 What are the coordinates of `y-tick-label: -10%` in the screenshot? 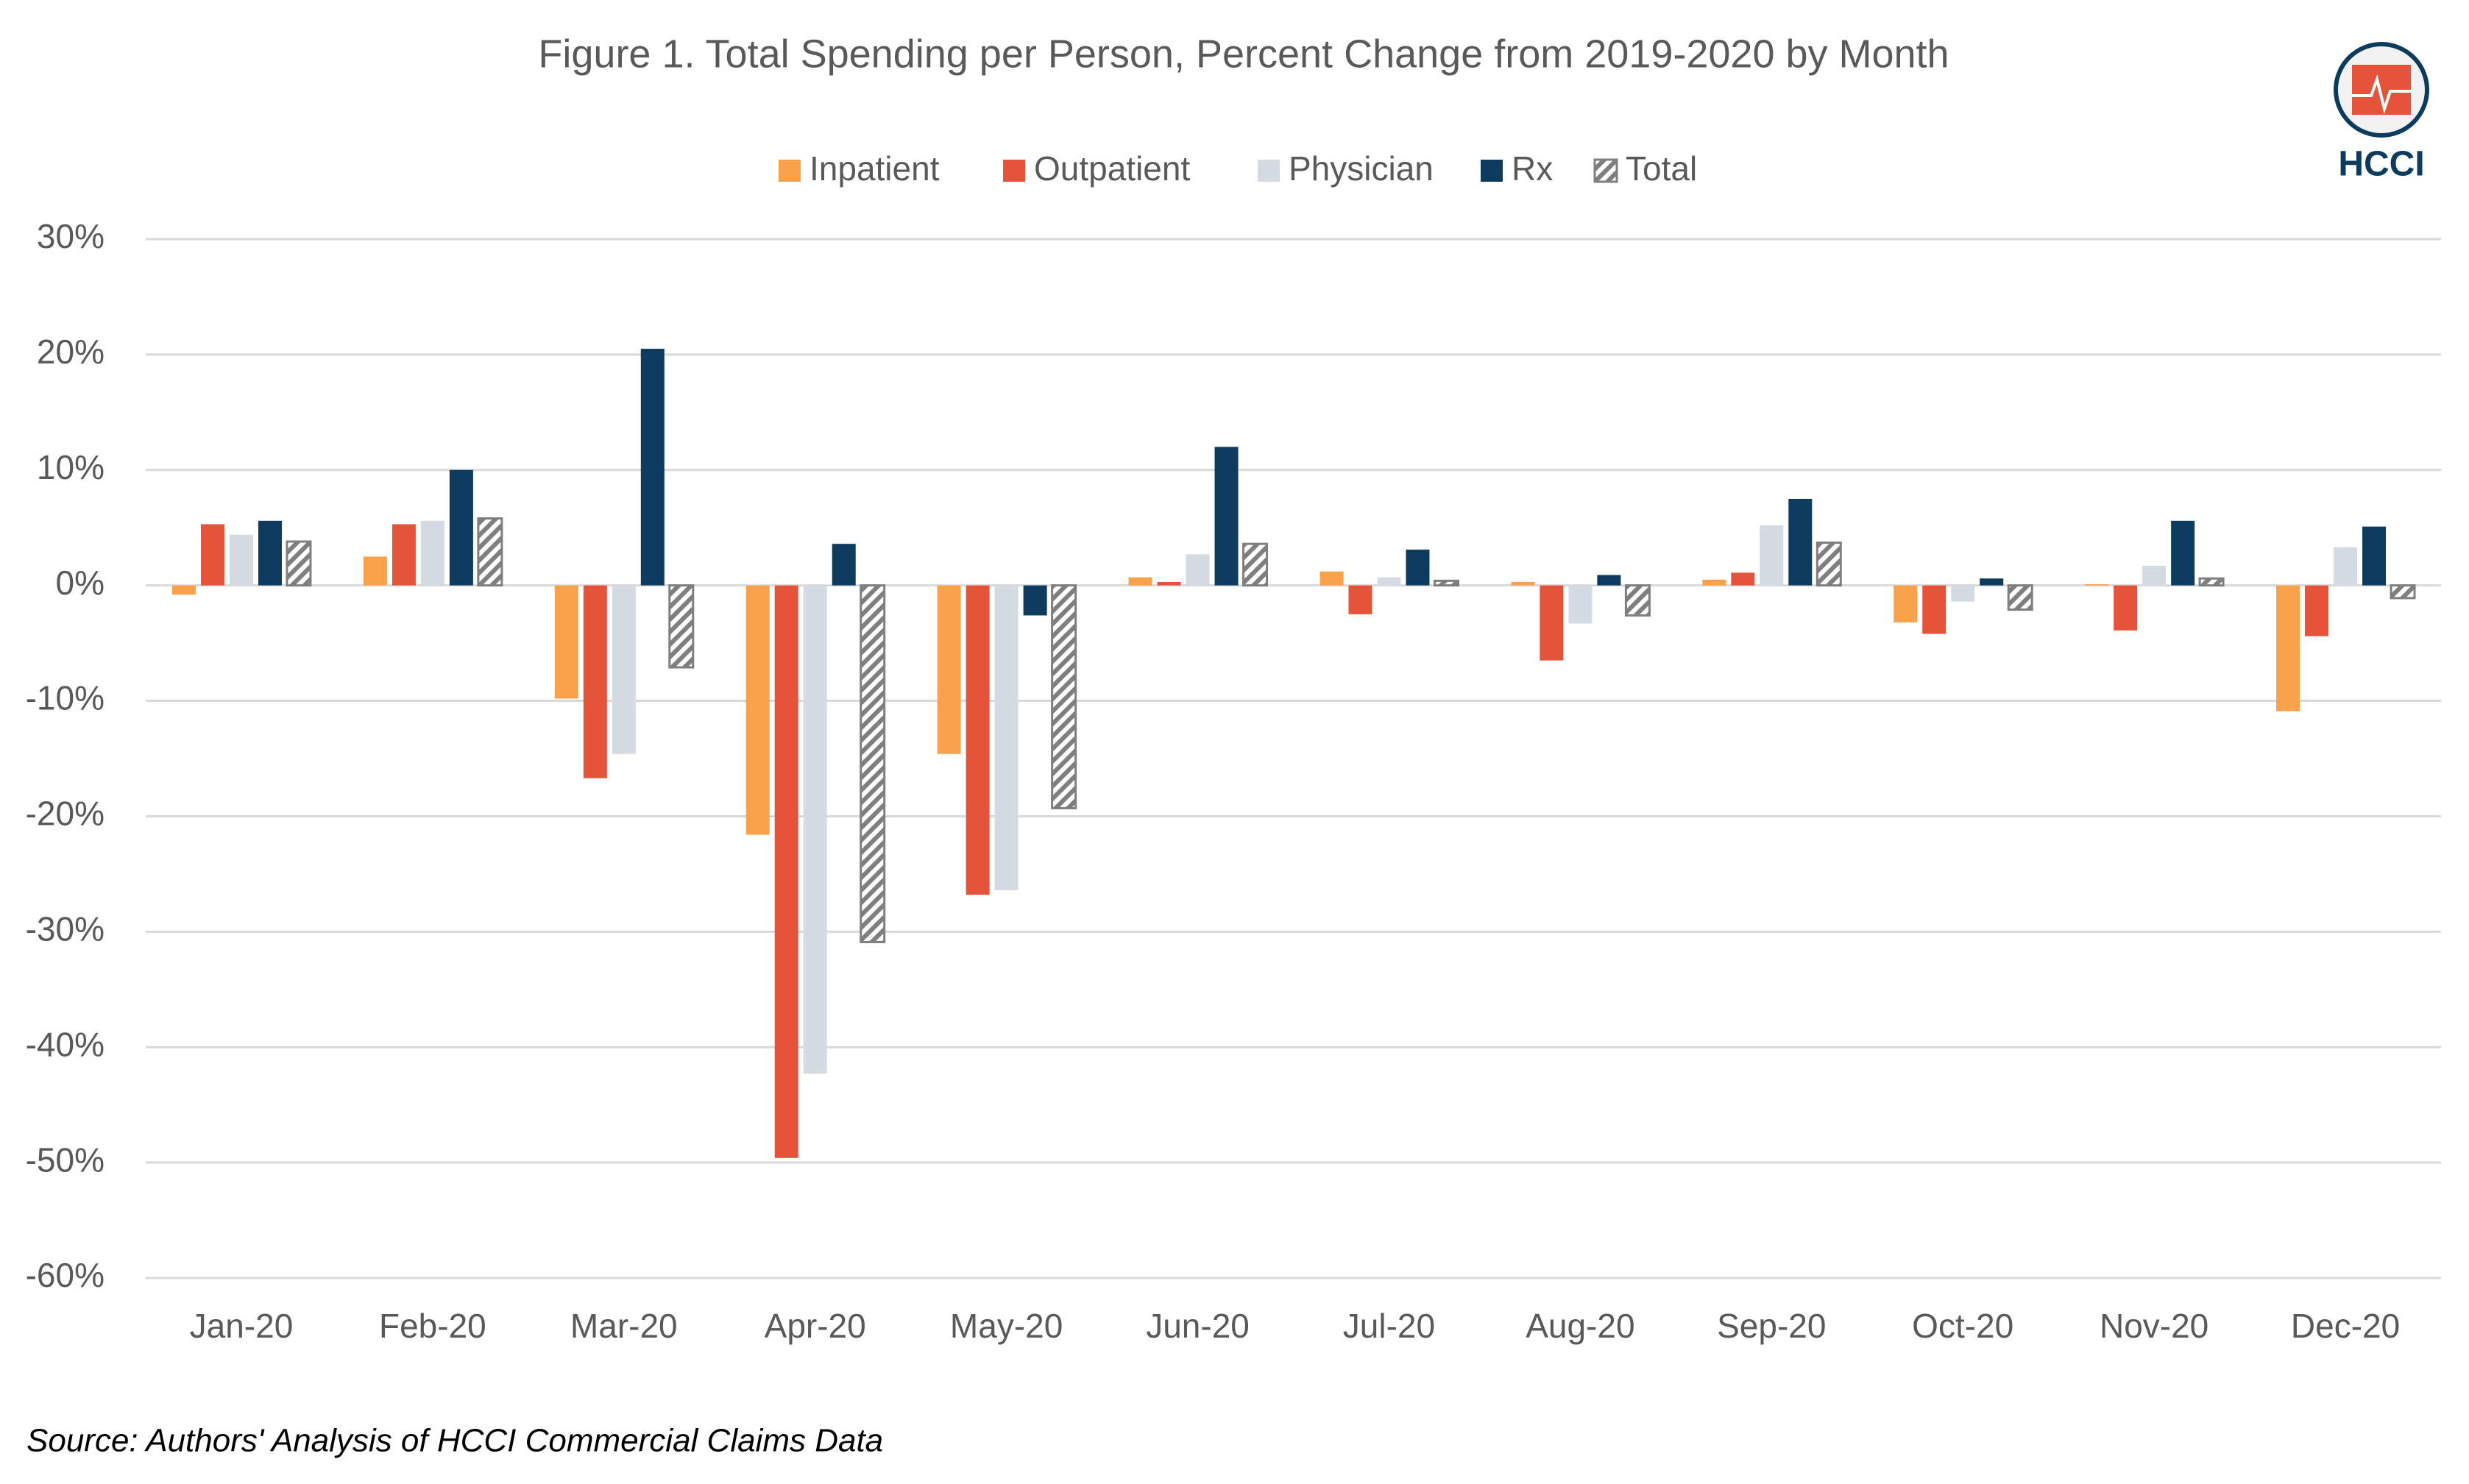 It's located at (66, 698).